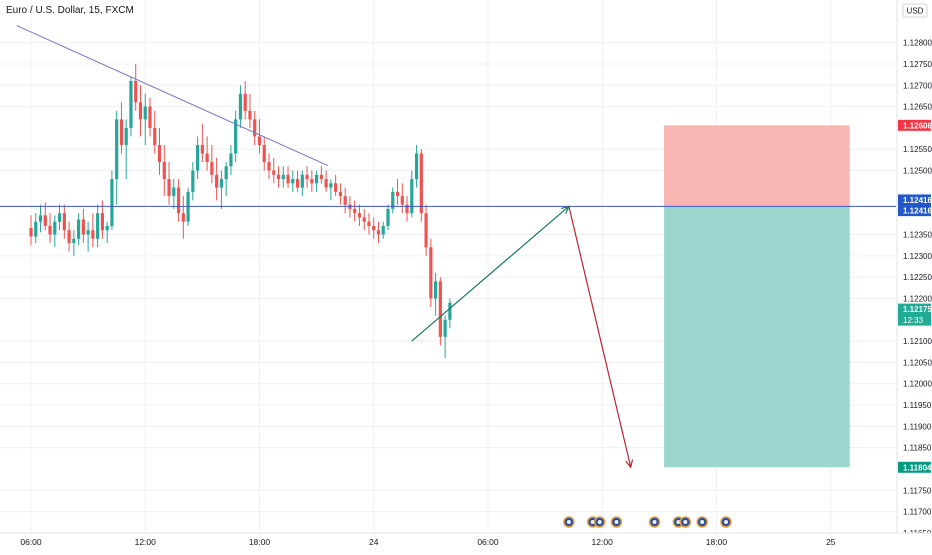  I want to click on price-tick-label: 1.12550, so click(917, 149).